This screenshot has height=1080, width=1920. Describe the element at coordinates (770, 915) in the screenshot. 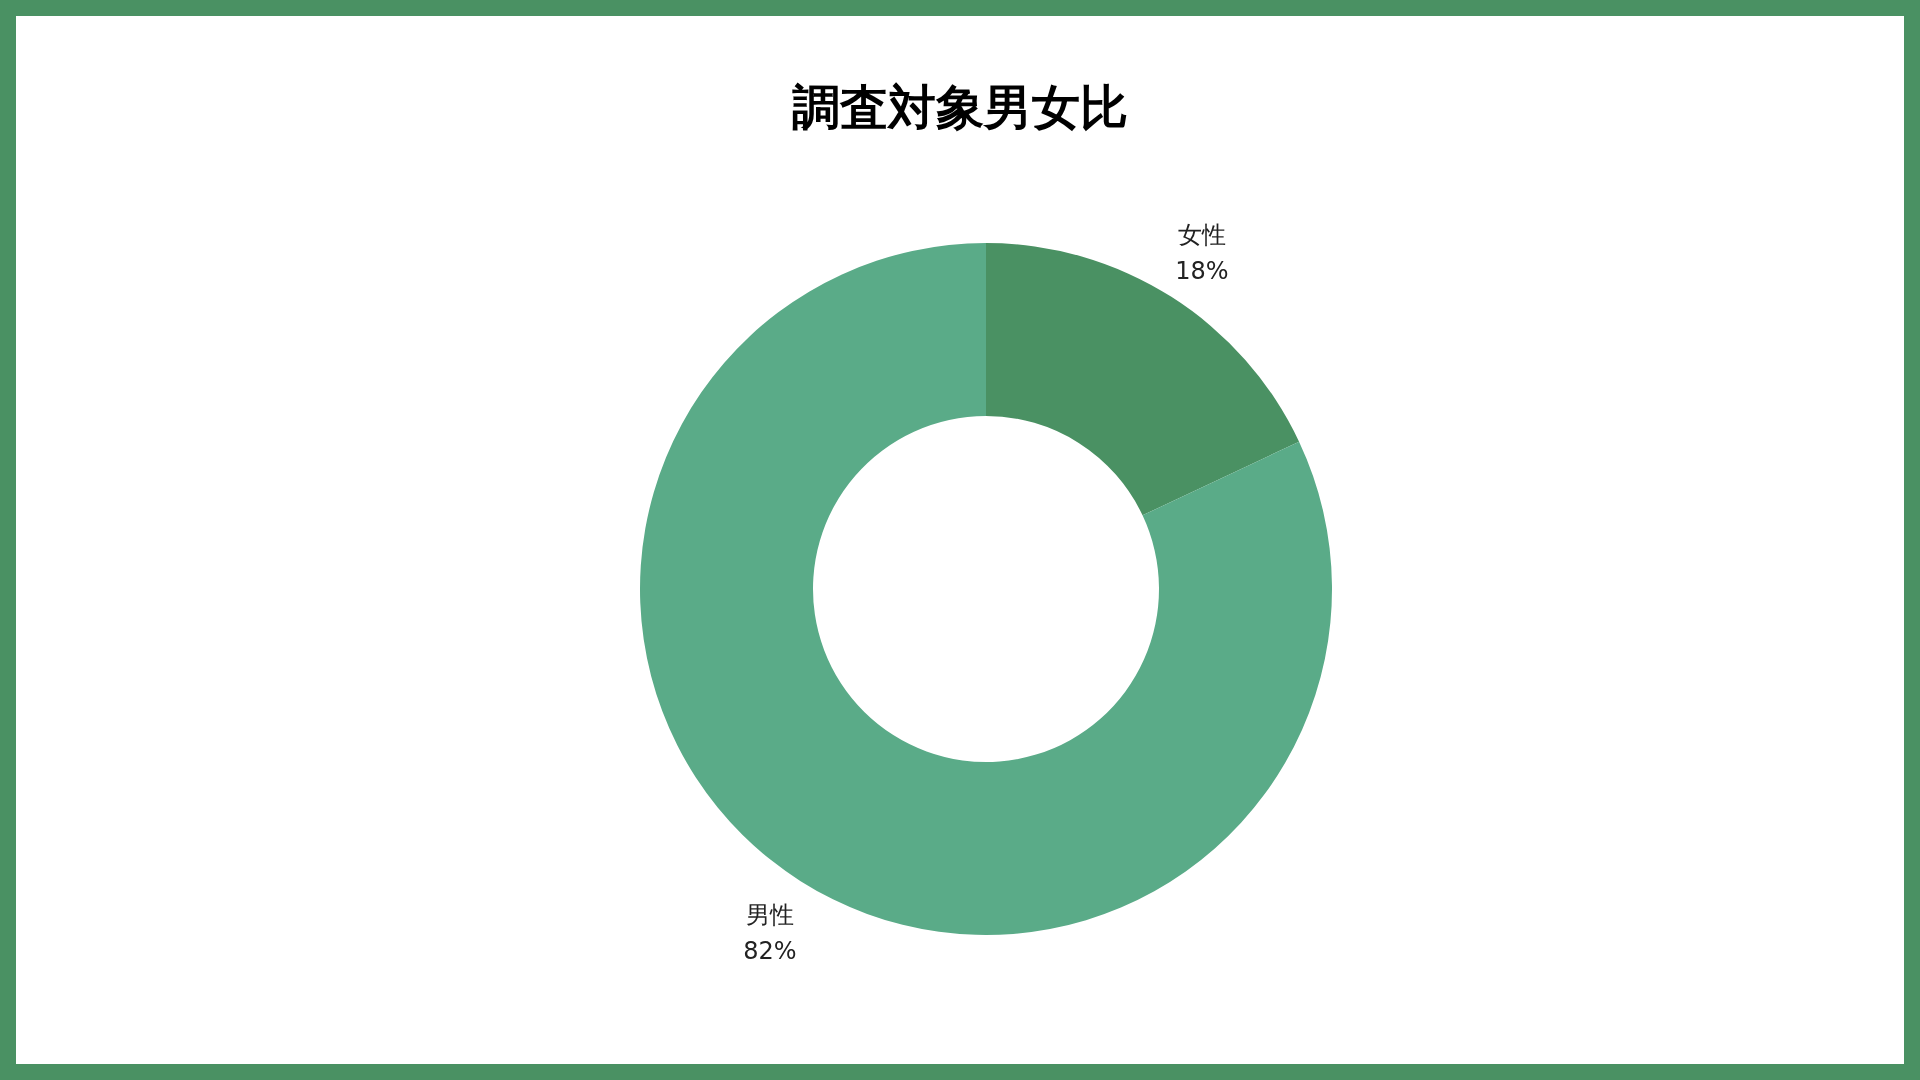

I see `slice-label: 男性` at that location.